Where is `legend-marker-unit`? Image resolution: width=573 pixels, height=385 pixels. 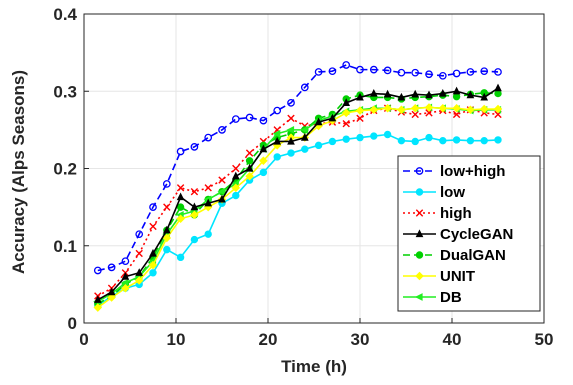
legend-marker-unit is located at coordinates (419, 276).